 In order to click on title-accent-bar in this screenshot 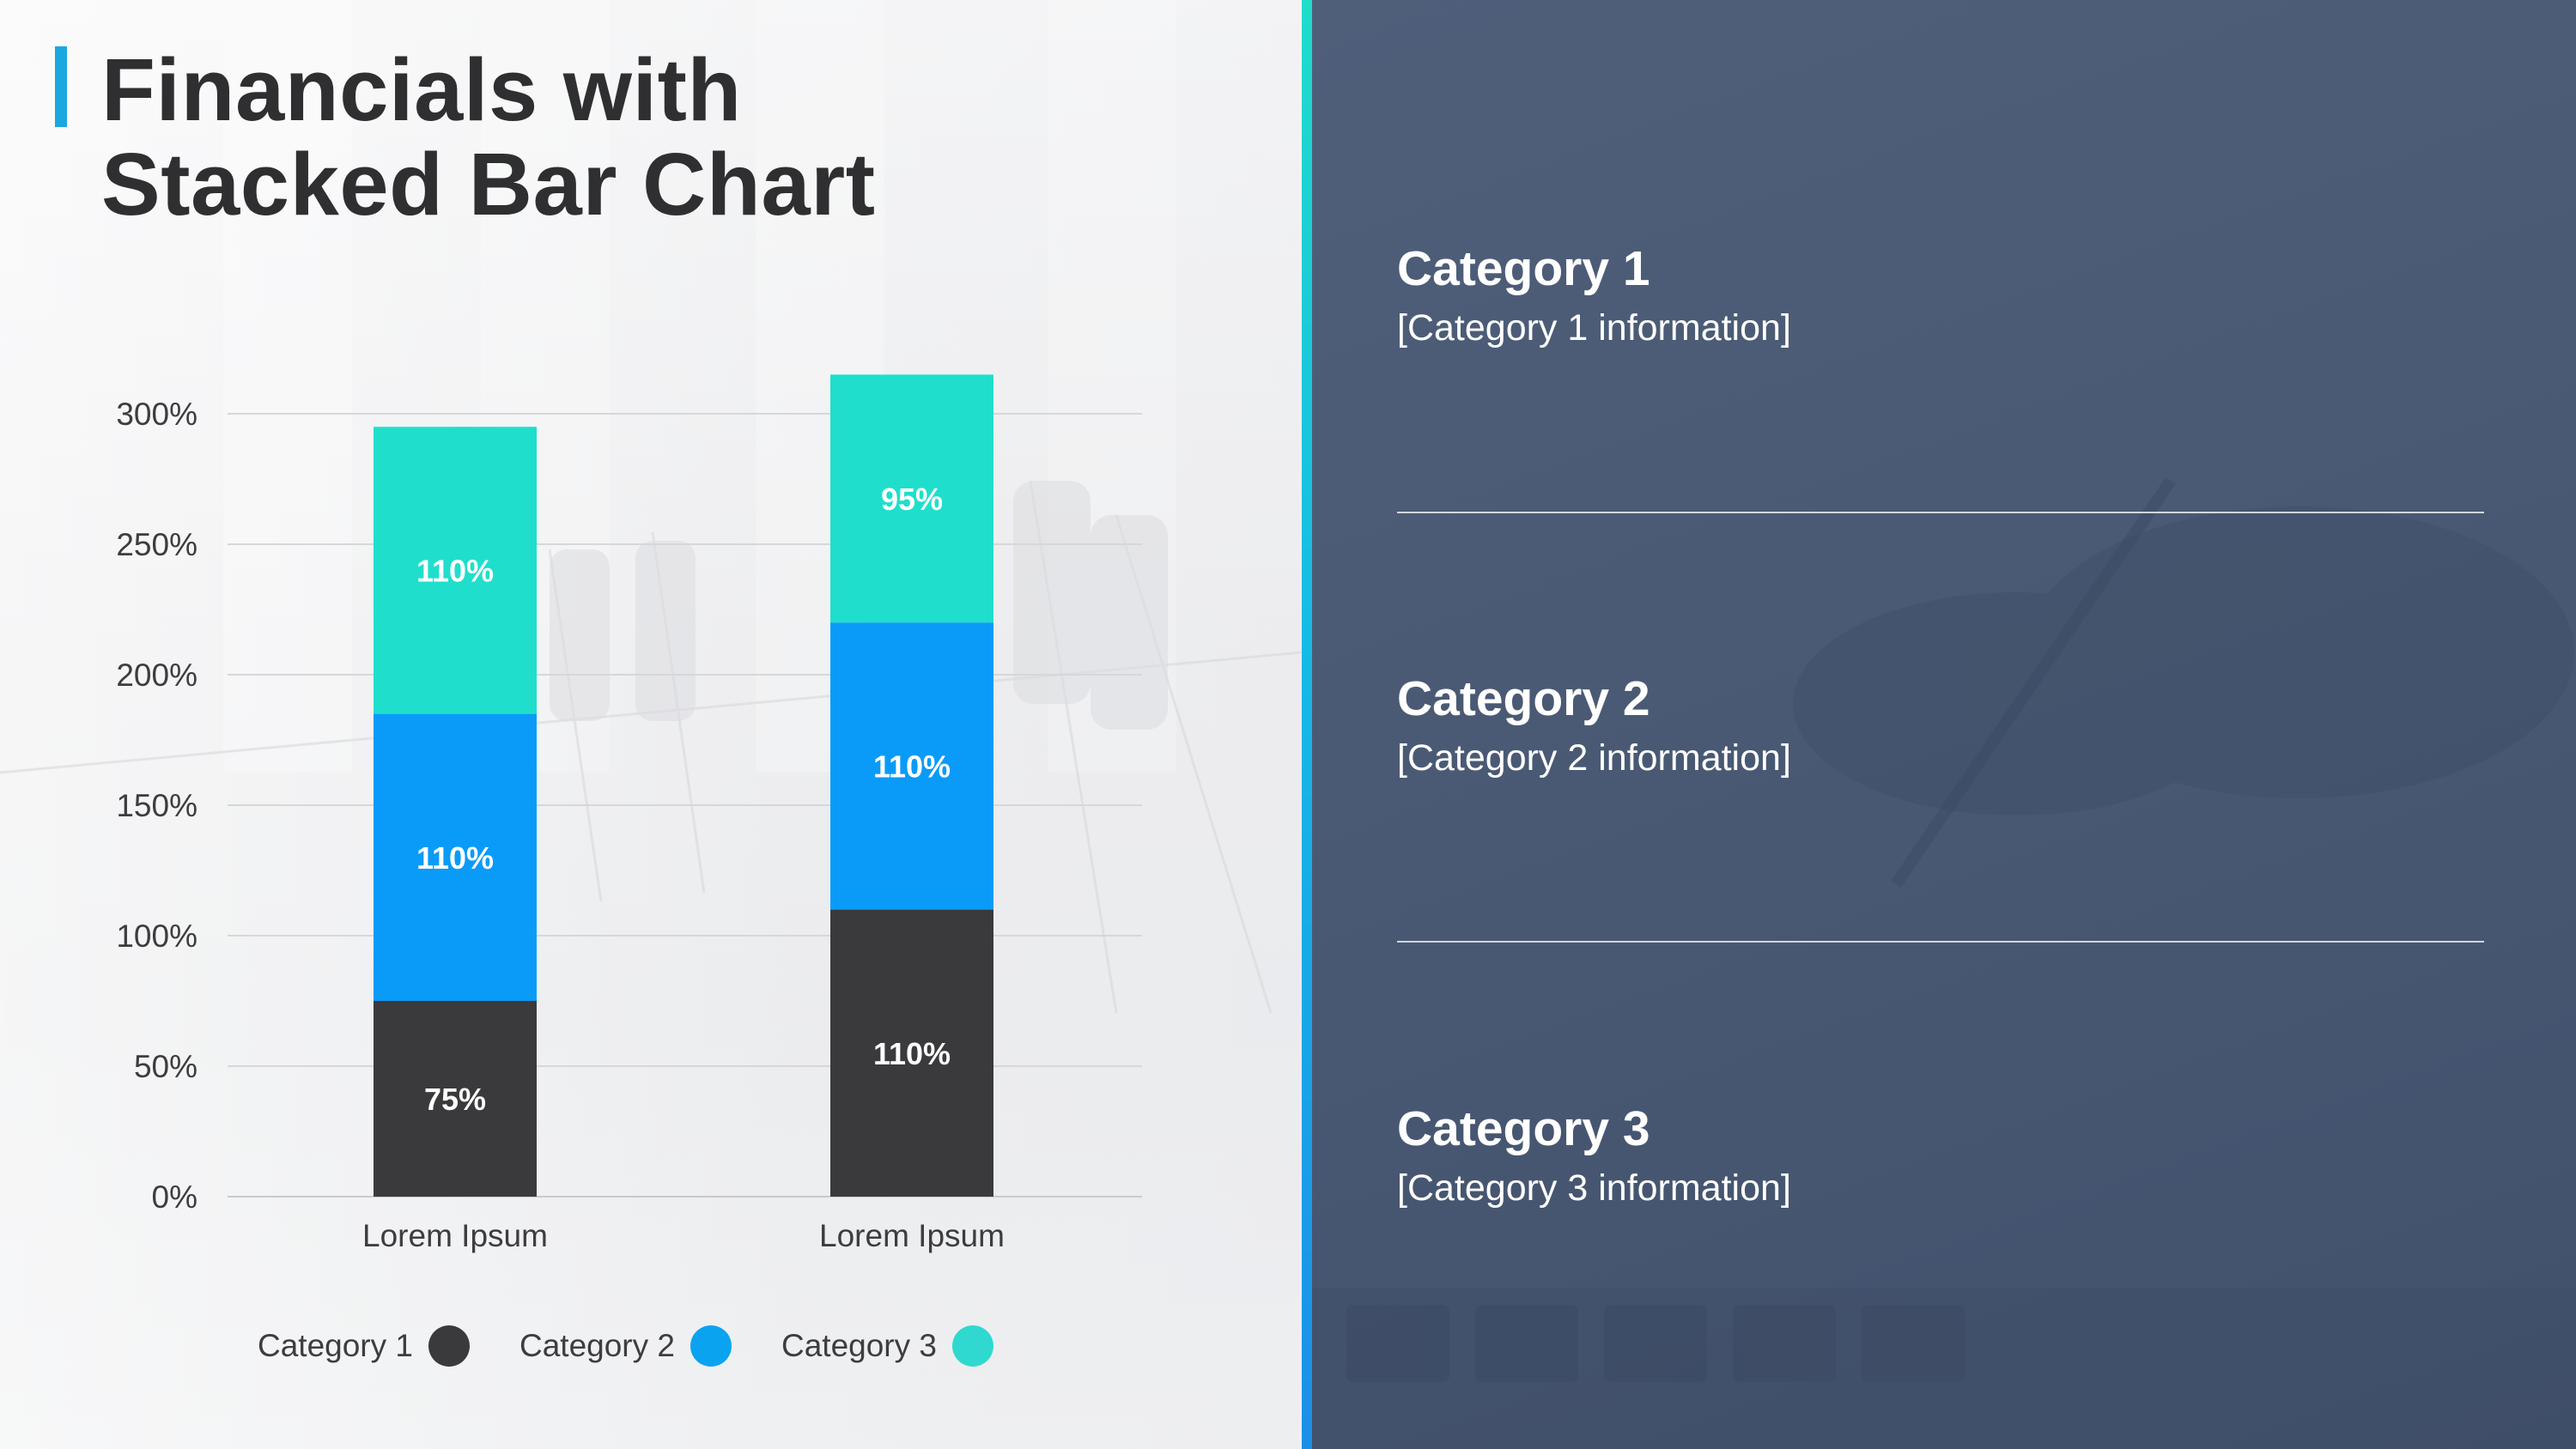, I will do `click(61, 86)`.